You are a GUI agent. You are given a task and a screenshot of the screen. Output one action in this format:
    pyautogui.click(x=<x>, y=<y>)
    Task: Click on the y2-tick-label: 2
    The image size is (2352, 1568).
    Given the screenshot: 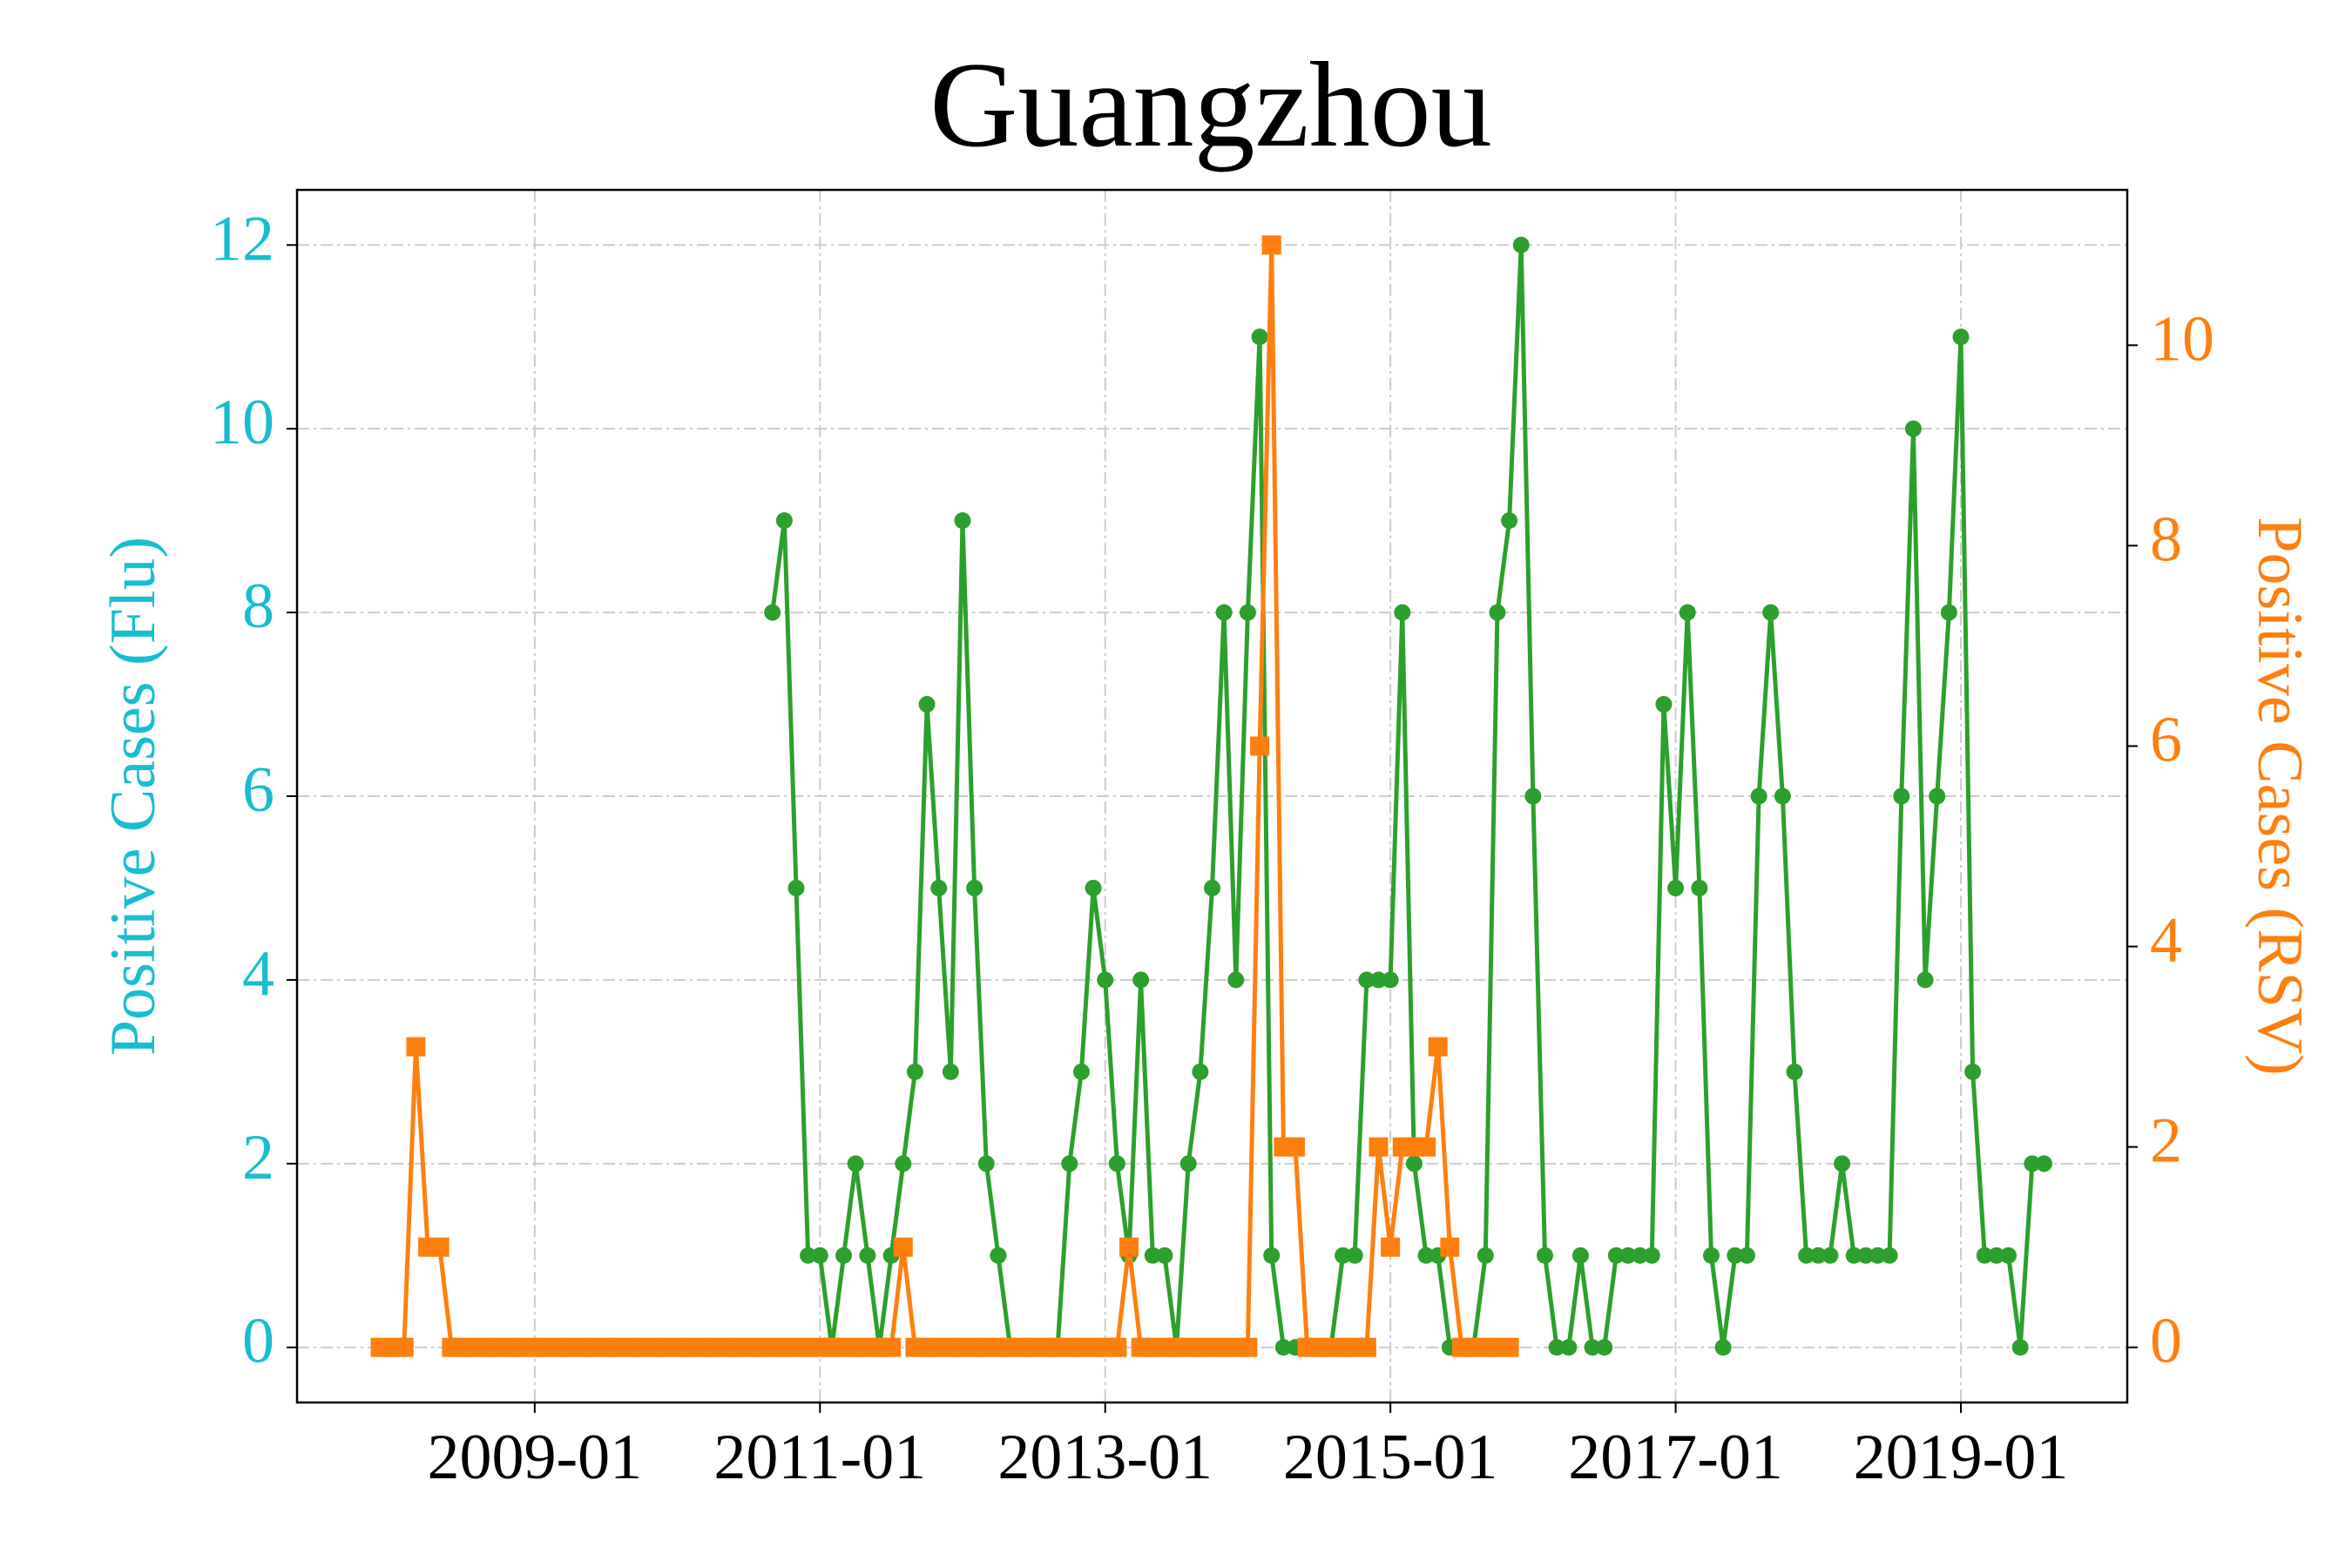 What is the action you would take?
    pyautogui.click(x=2166, y=1141)
    